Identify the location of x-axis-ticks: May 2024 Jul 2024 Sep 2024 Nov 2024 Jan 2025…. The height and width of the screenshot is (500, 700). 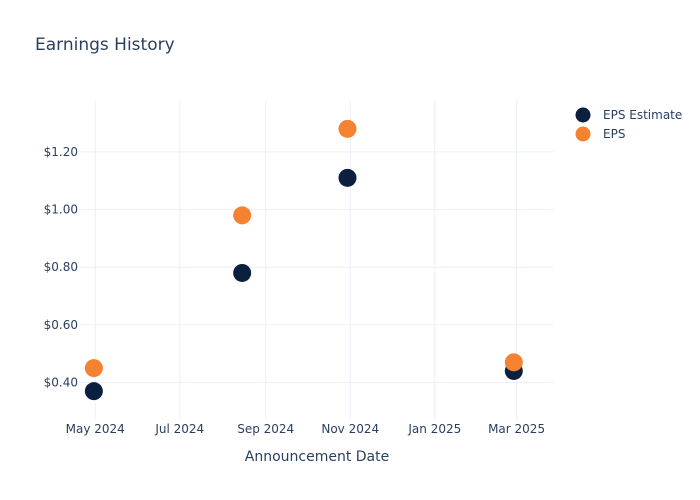
(305, 429).